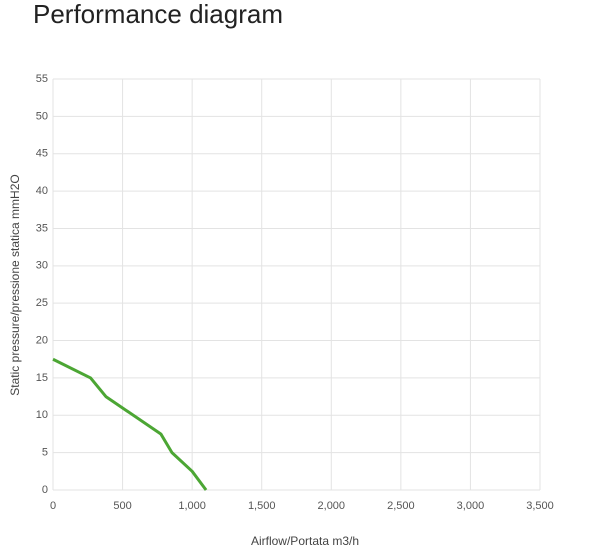  What do you see at coordinates (42, 415) in the screenshot?
I see `y-tick-label: 10` at bounding box center [42, 415].